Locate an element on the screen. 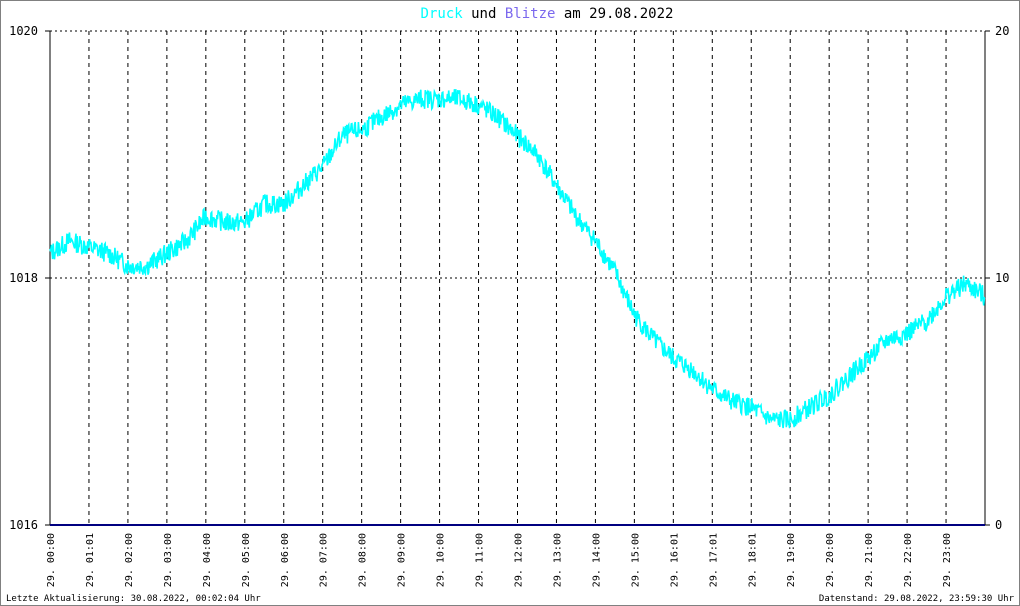 The image size is (1020, 606). x-tick-label: 29. 06:00 is located at coordinates (285, 560).